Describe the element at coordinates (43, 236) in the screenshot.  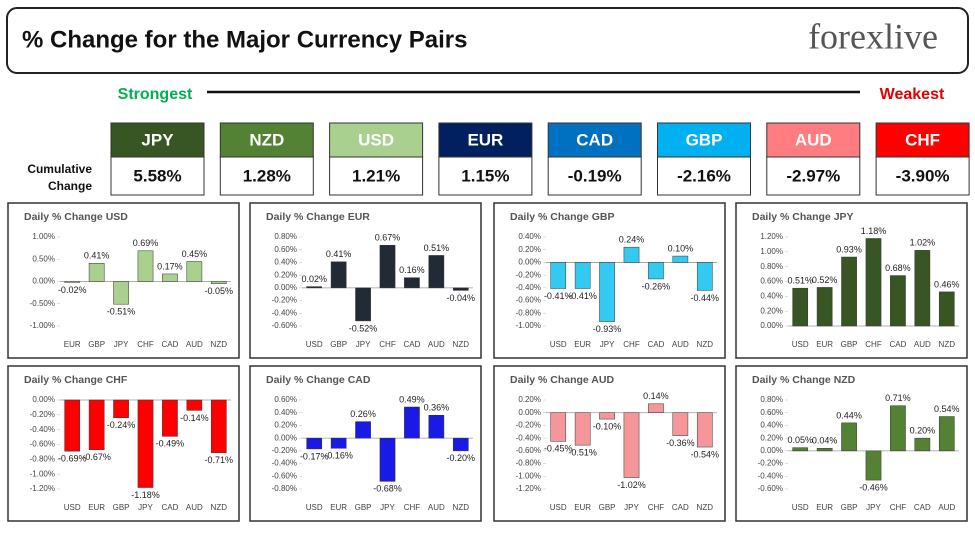
I see `y-tick-label: 1.00%` at that location.